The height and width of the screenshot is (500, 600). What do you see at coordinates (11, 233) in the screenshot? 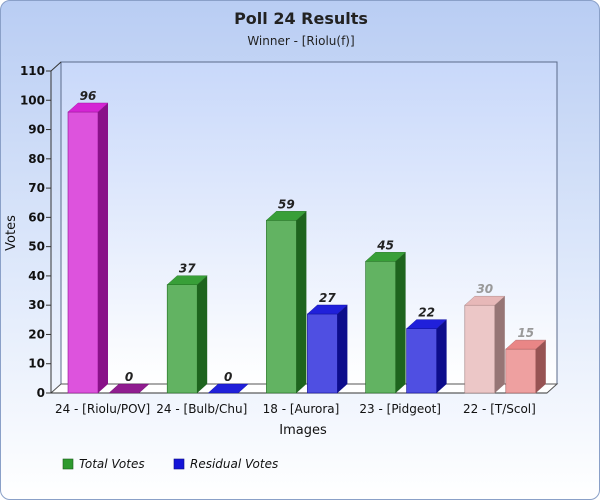
I see `y-axis-label: Votes` at bounding box center [11, 233].